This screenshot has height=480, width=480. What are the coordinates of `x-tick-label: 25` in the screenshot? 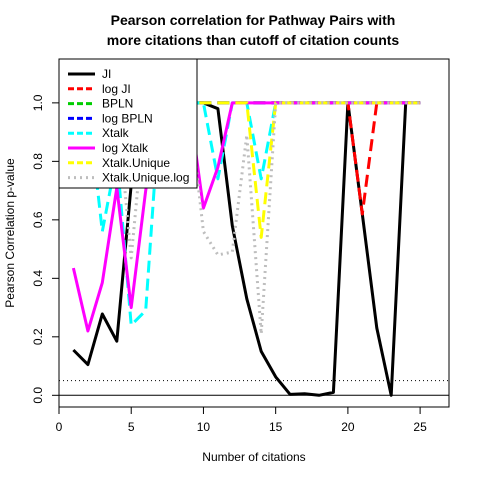 It's located at (420, 427).